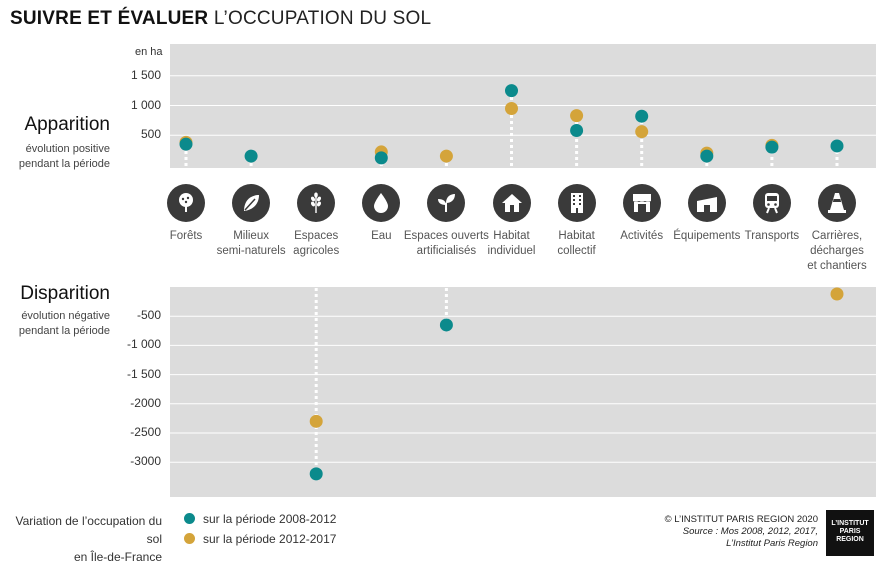 The height and width of the screenshot is (571, 888). I want to click on unit-label: en ha, so click(149, 52).